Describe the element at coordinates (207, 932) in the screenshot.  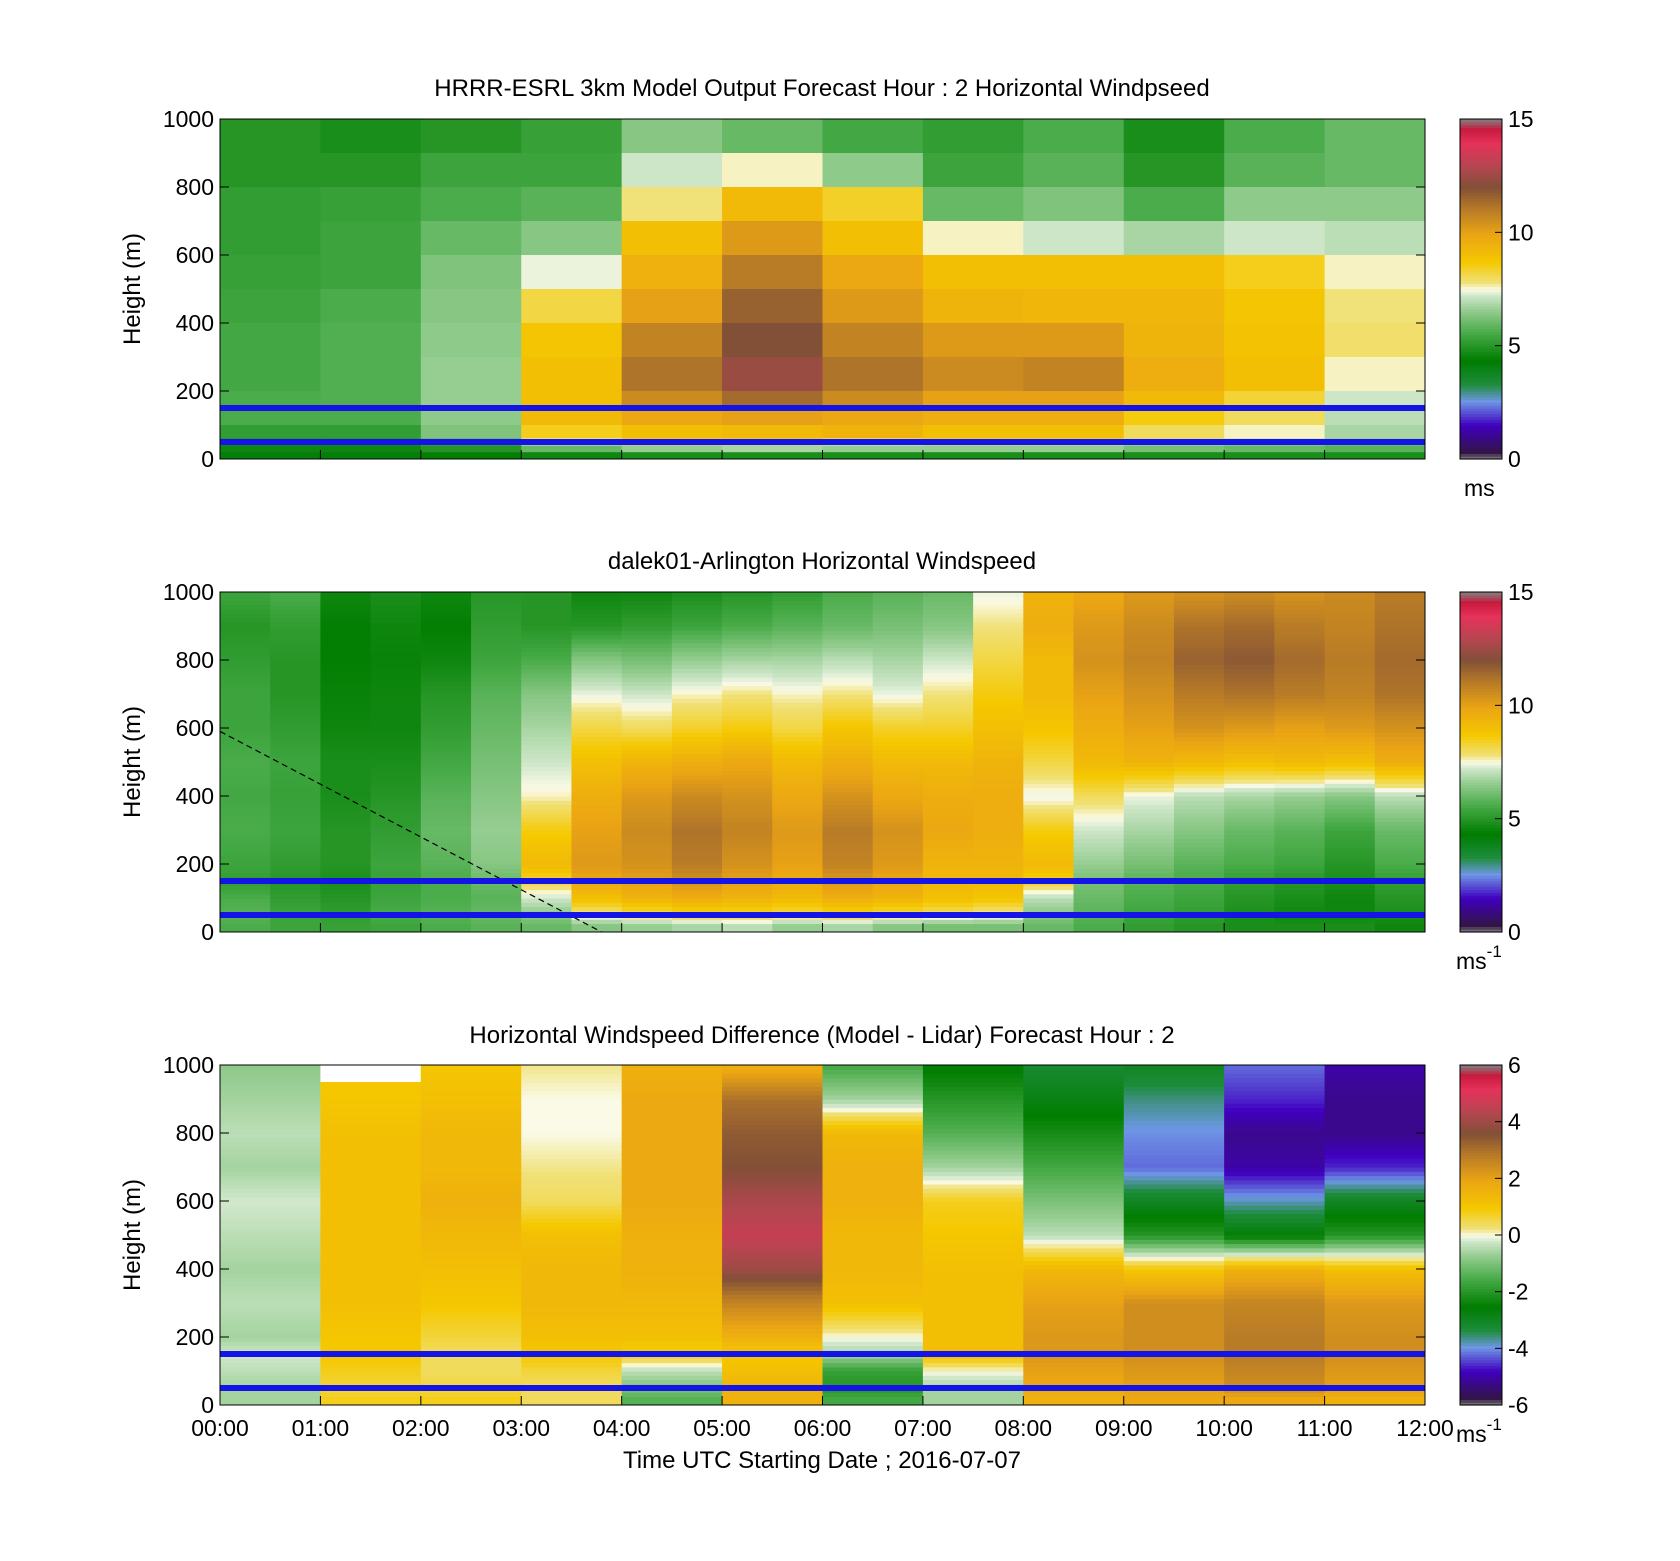
I see `y-tick-label: 0` at that location.